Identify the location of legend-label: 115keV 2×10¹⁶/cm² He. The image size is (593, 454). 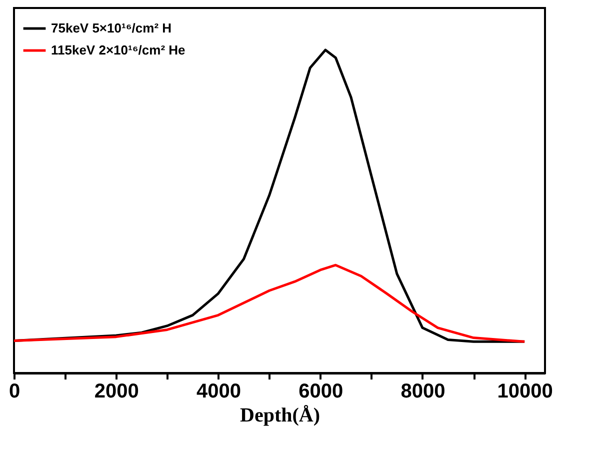
(118, 50).